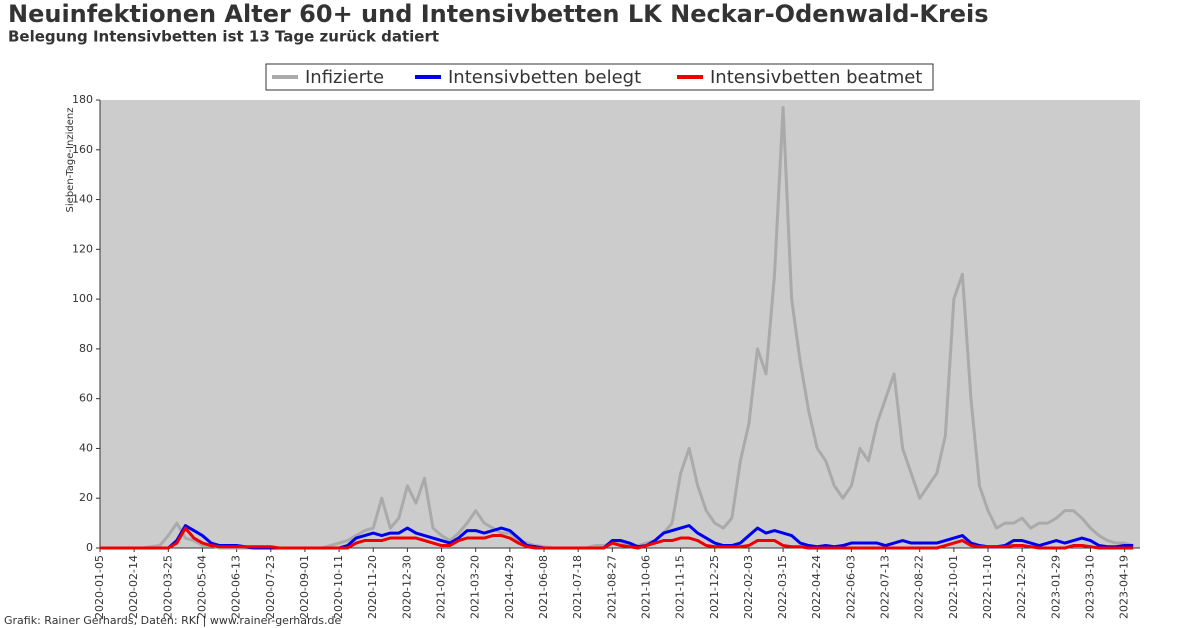 The width and height of the screenshot is (1200, 628). Describe the element at coordinates (543, 587) in the screenshot. I see `x-tick-label: 2021-06-08` at that location.